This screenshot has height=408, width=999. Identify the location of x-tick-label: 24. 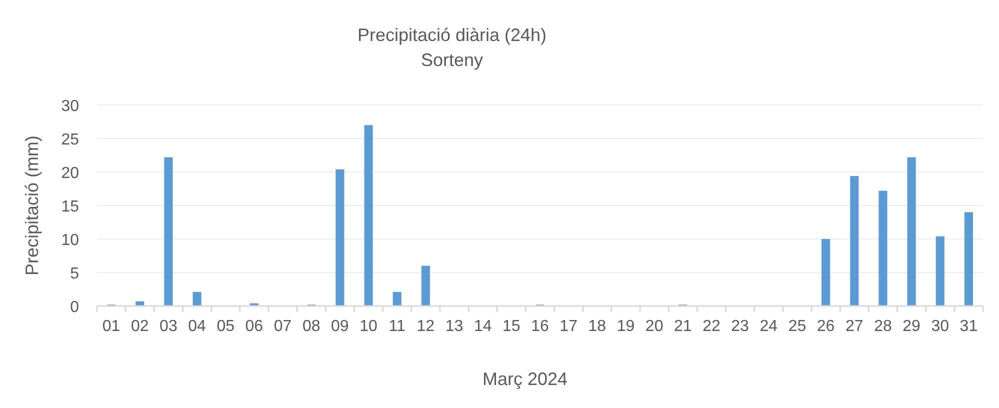
(769, 326).